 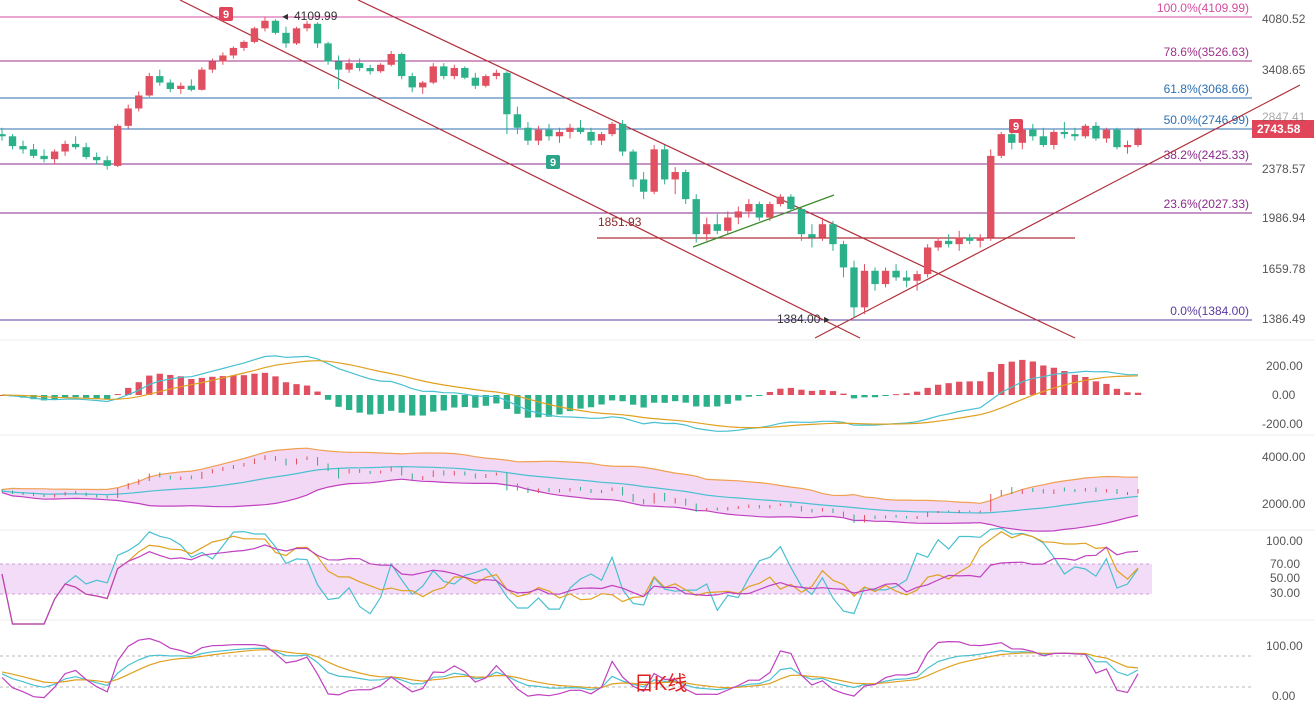 I want to click on boll-axis: 4000.00 2000.00, so click(x=1284, y=480).